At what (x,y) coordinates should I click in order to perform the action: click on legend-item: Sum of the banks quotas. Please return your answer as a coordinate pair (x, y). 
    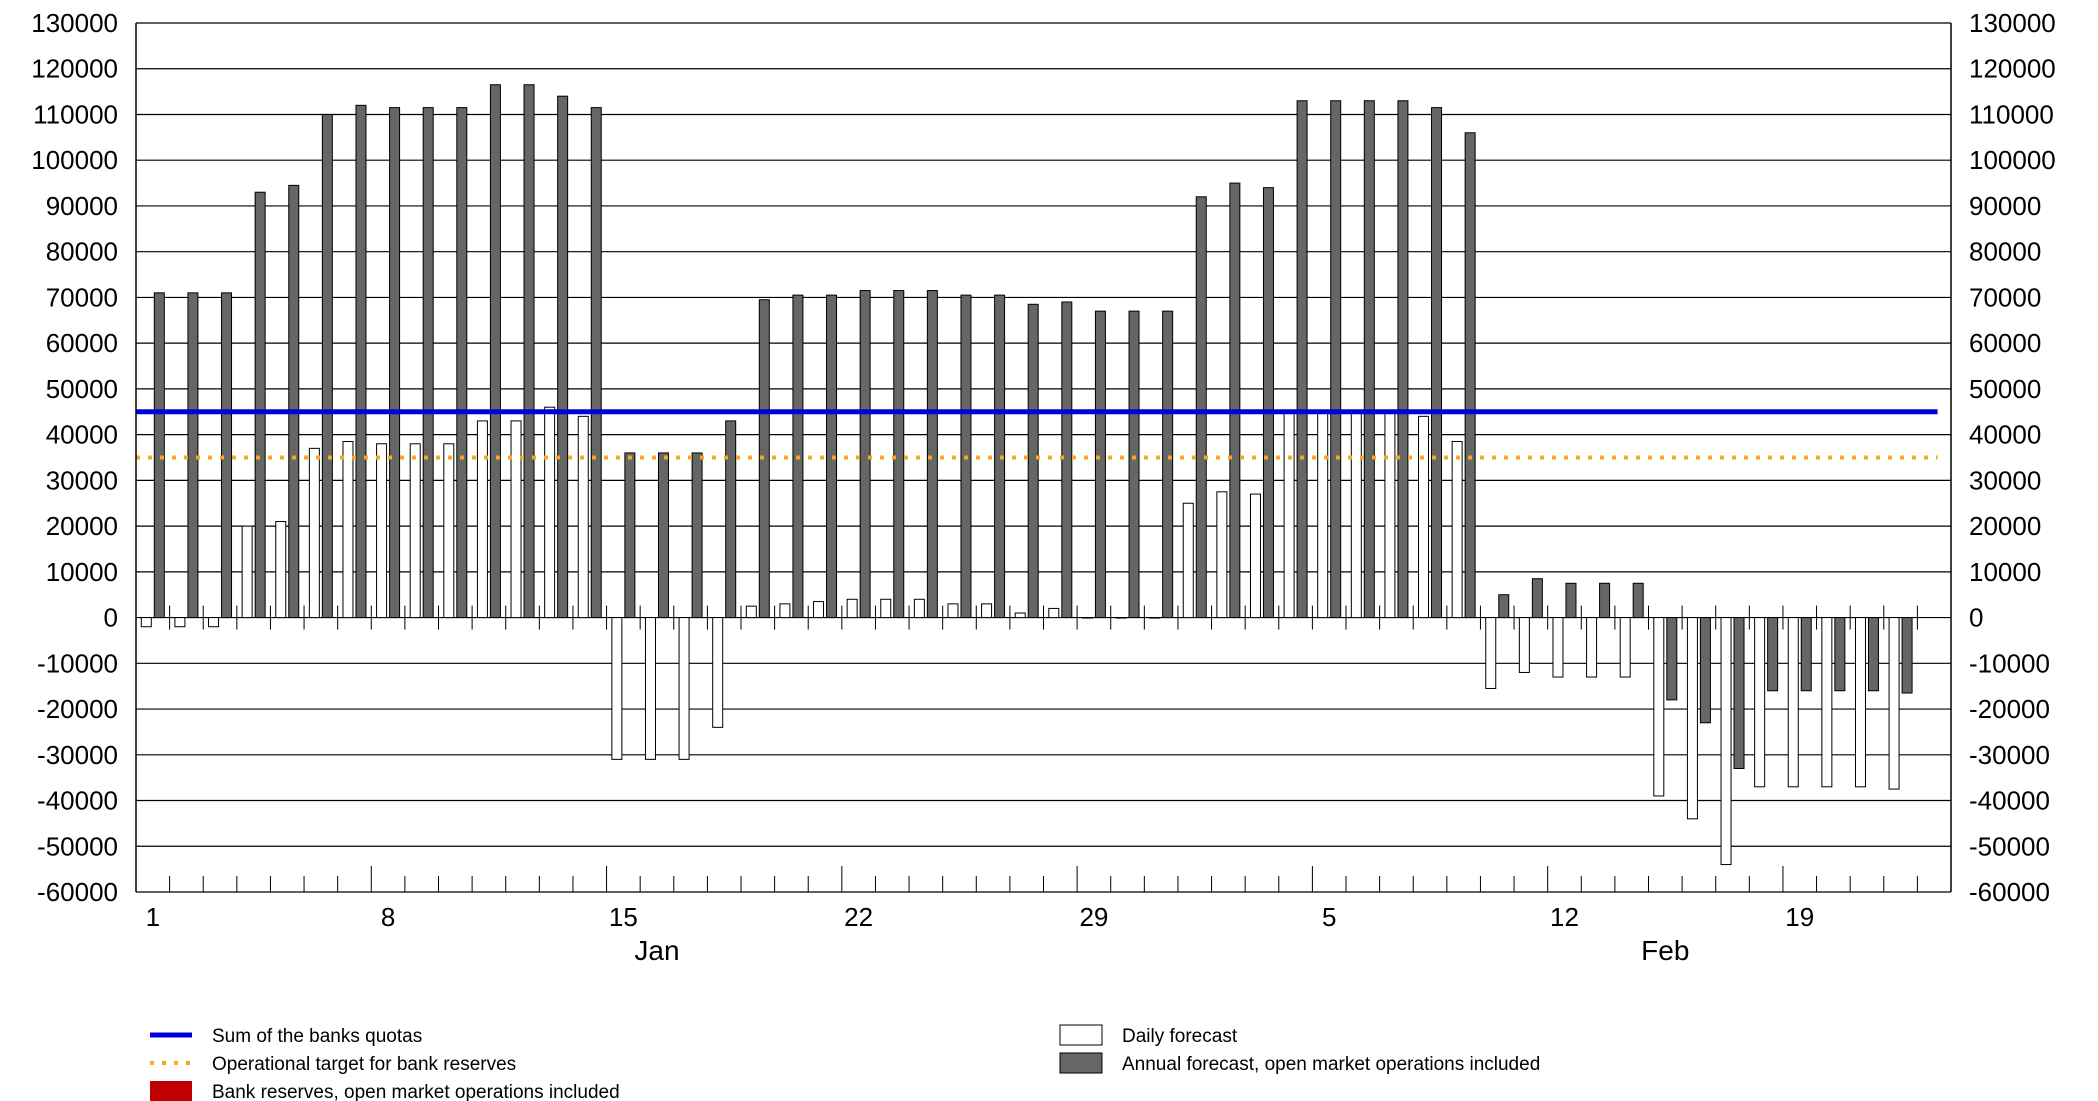
    Looking at the image, I should click on (286, 1036).